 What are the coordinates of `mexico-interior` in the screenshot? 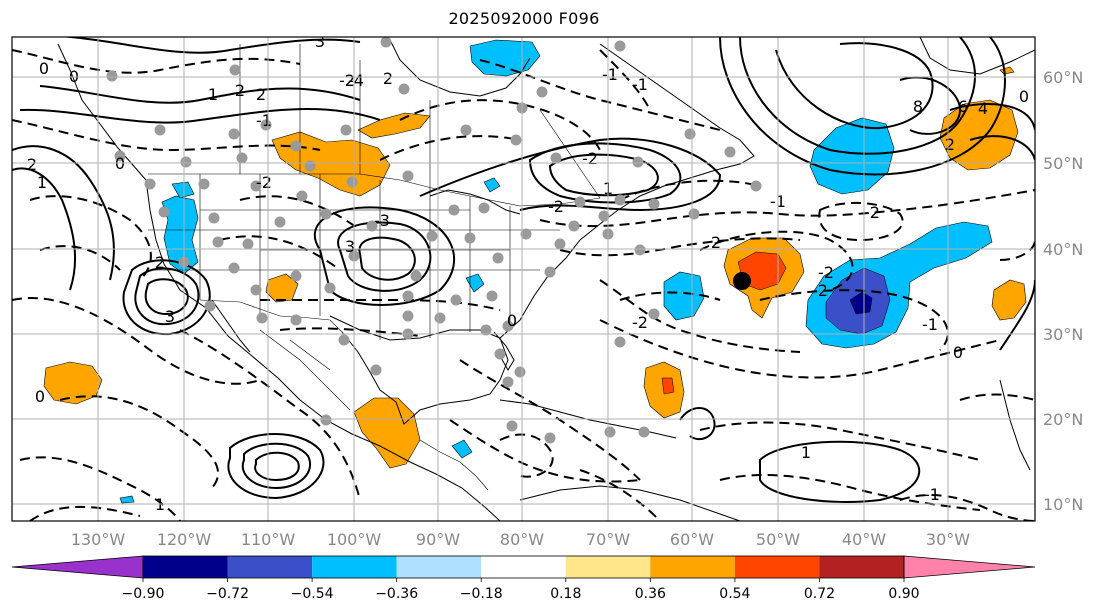 It's located at (305, 370).